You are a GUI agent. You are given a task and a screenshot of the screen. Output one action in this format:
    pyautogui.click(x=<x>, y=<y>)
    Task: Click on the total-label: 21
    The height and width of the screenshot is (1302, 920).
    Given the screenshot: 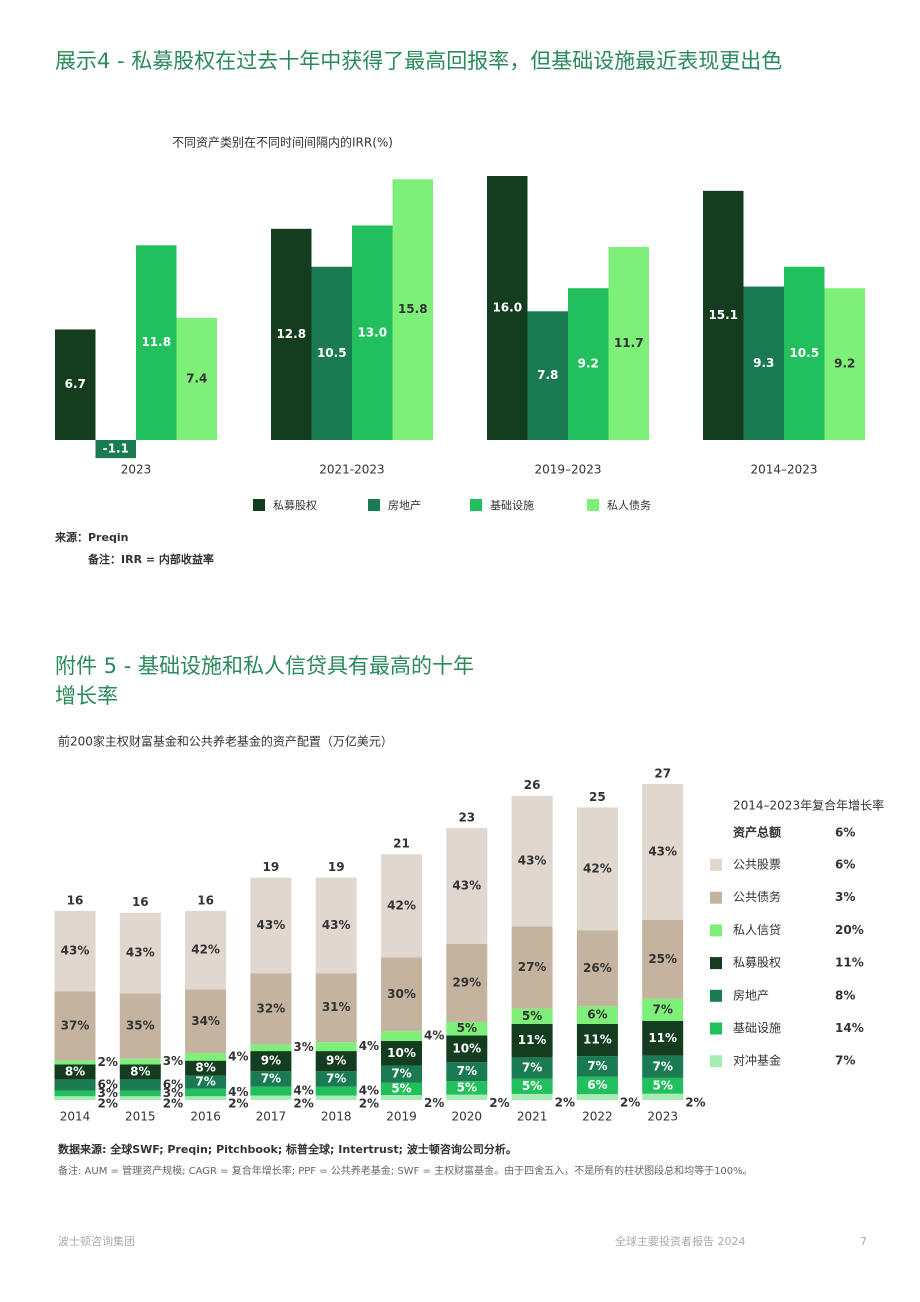 What is the action you would take?
    pyautogui.click(x=401, y=844)
    